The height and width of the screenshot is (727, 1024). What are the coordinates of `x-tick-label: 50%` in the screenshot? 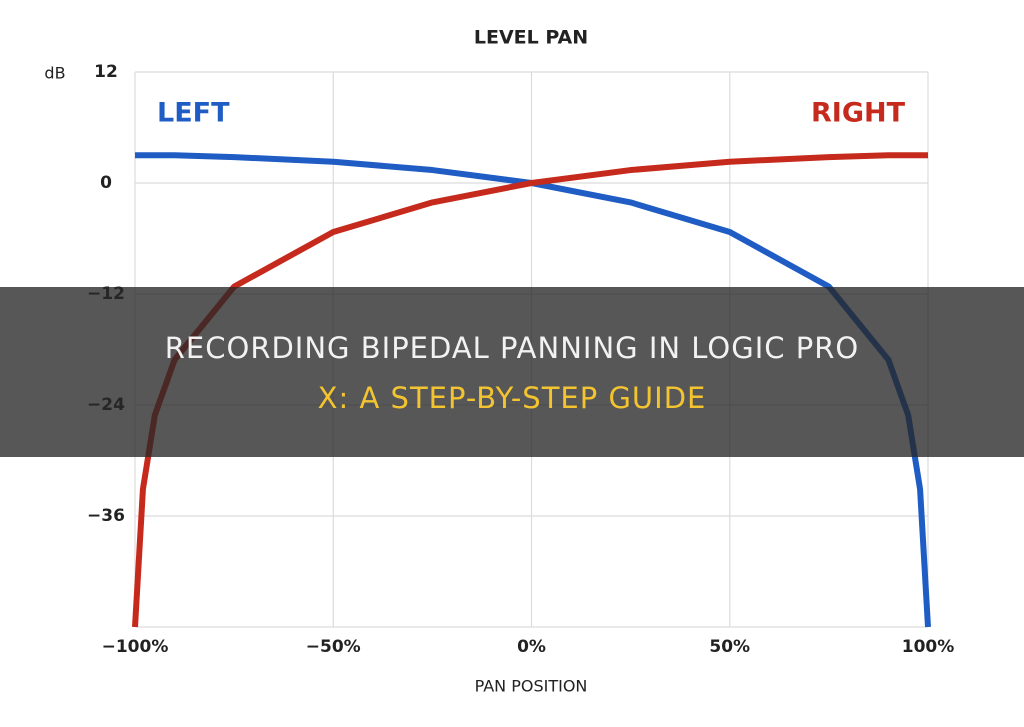 It's located at (729, 647).